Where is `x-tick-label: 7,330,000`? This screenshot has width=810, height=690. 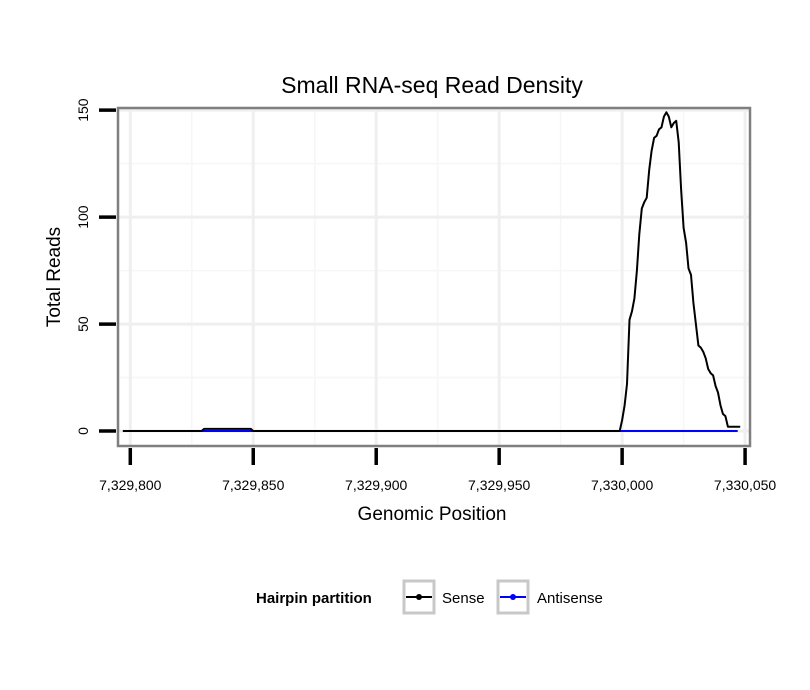
x-tick-label: 7,330,000 is located at coordinates (622, 485).